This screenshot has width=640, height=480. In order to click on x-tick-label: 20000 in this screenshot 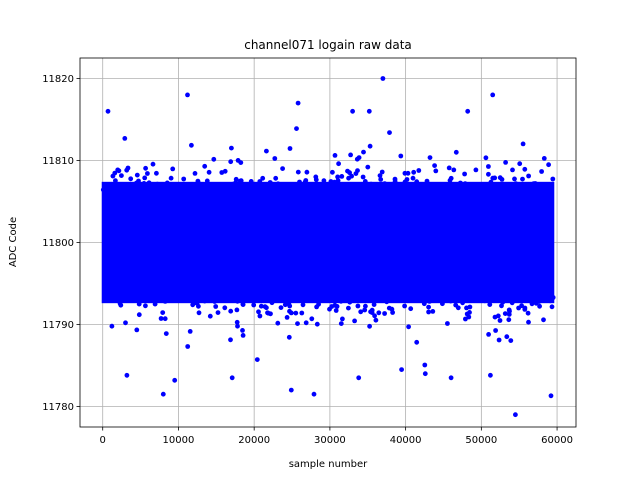, I will do `click(254, 440)`.